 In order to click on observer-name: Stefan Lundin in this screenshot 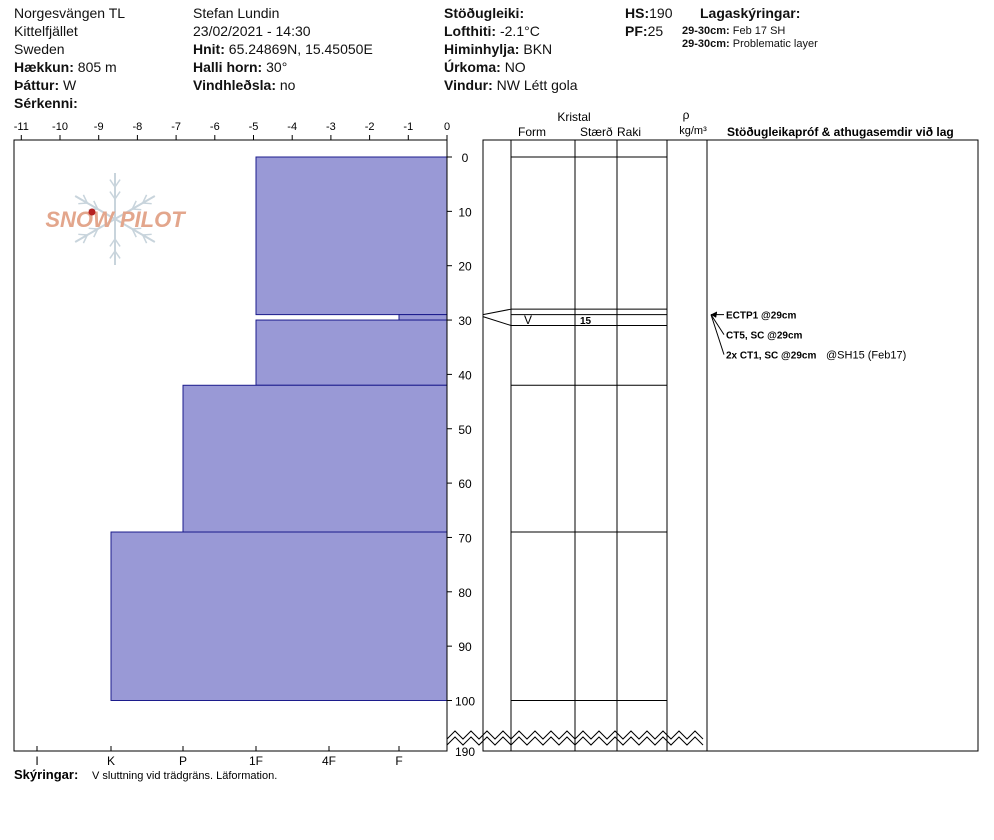, I will do `click(236, 13)`.